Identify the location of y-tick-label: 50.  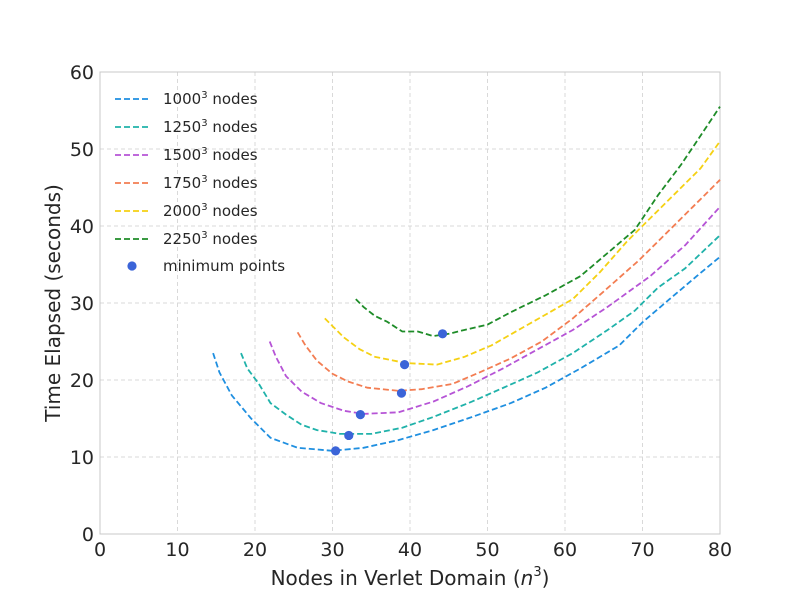
(82, 150).